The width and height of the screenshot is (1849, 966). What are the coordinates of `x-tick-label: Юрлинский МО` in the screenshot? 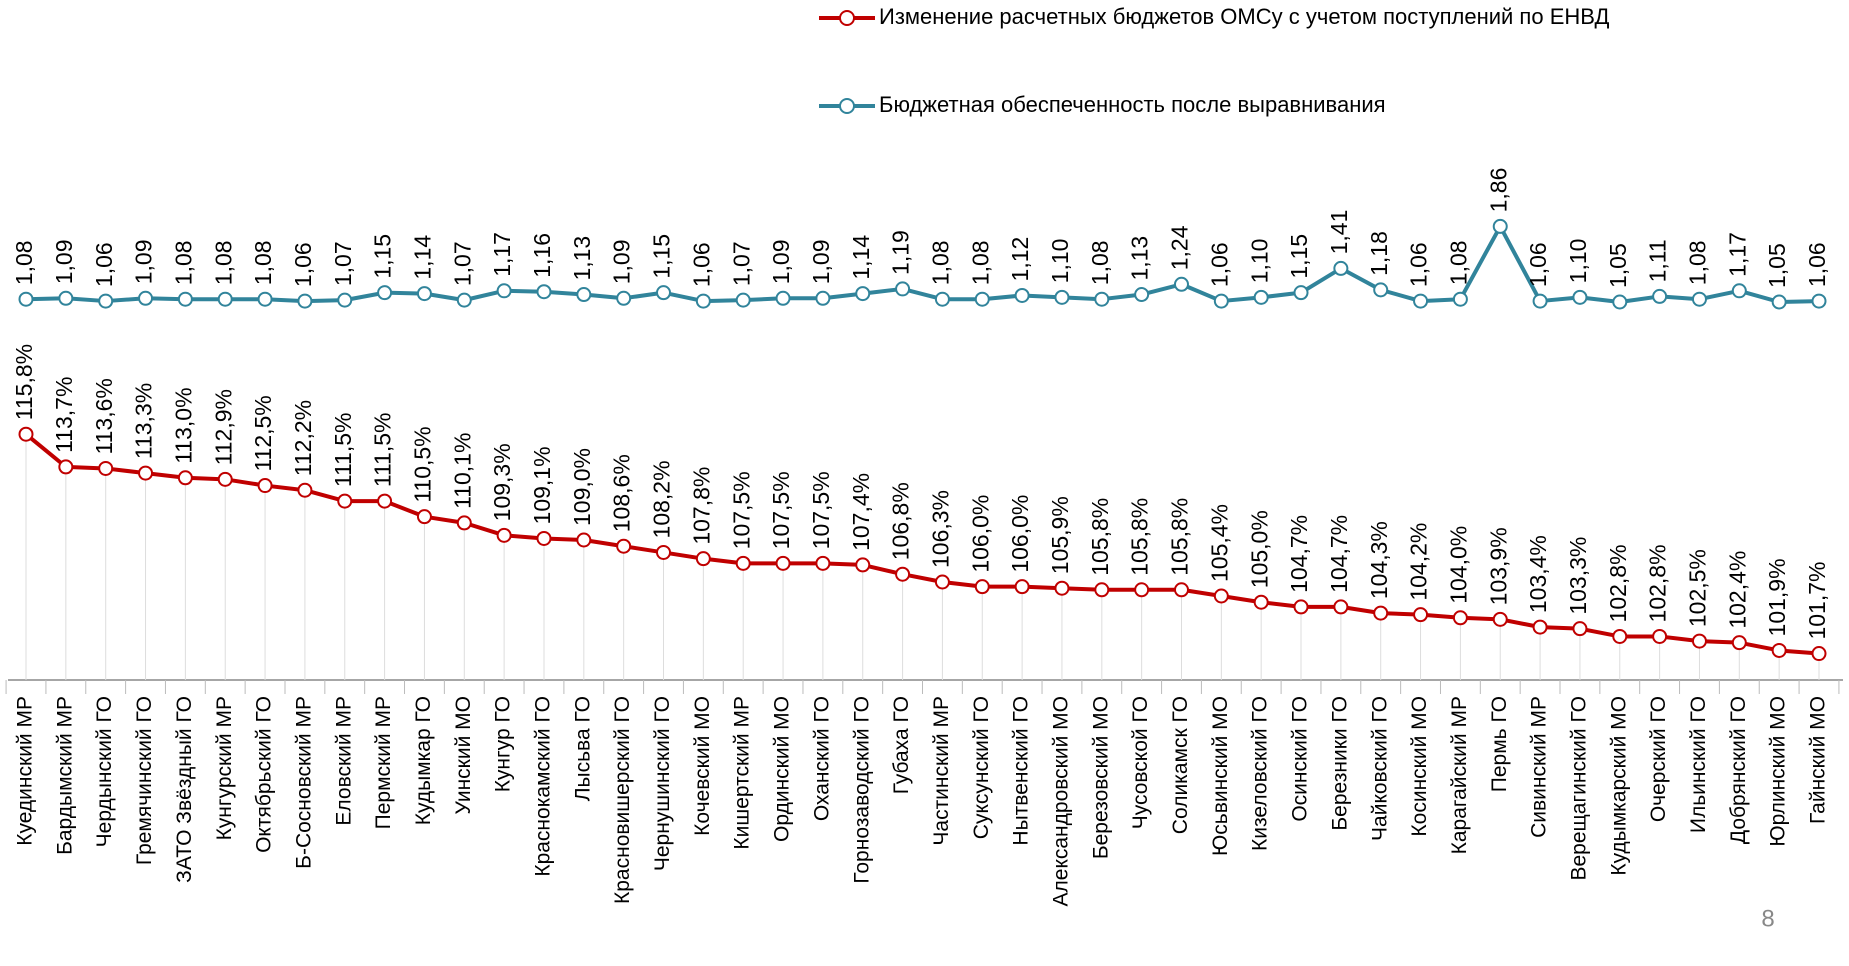 It's located at (1778, 771).